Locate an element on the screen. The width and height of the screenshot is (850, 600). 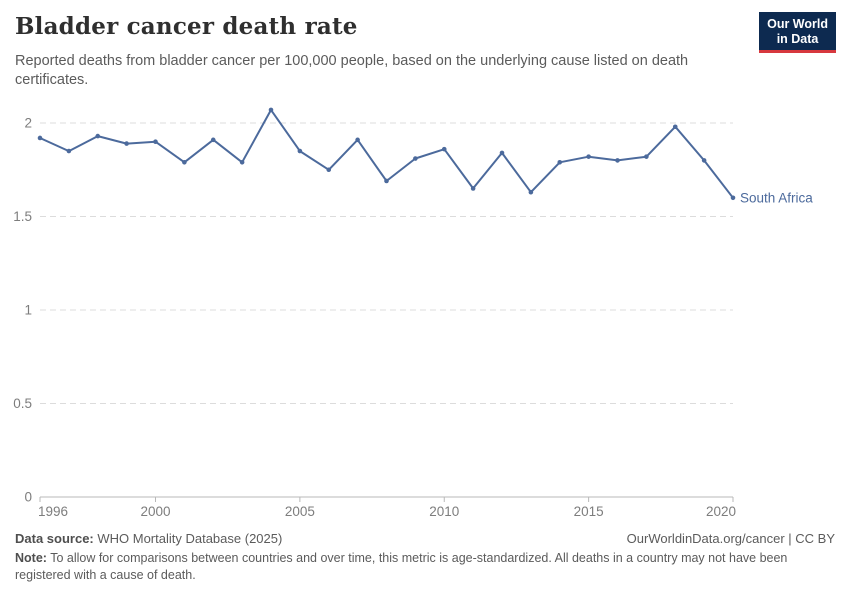
y-axis-tick-label: 2 is located at coordinates (28, 123).